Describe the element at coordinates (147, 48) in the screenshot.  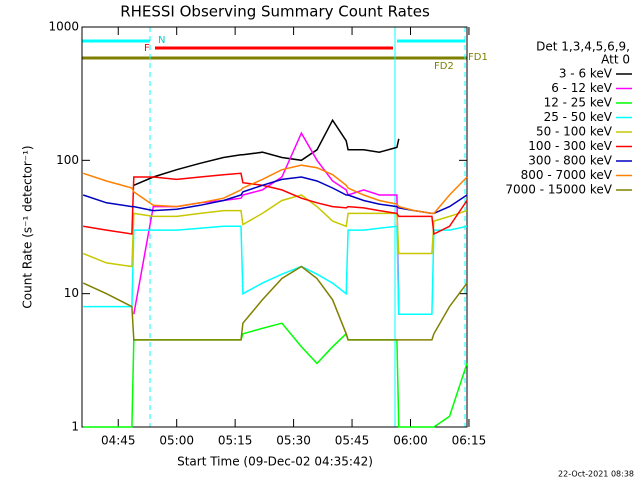
I see `flag-label: F` at that location.